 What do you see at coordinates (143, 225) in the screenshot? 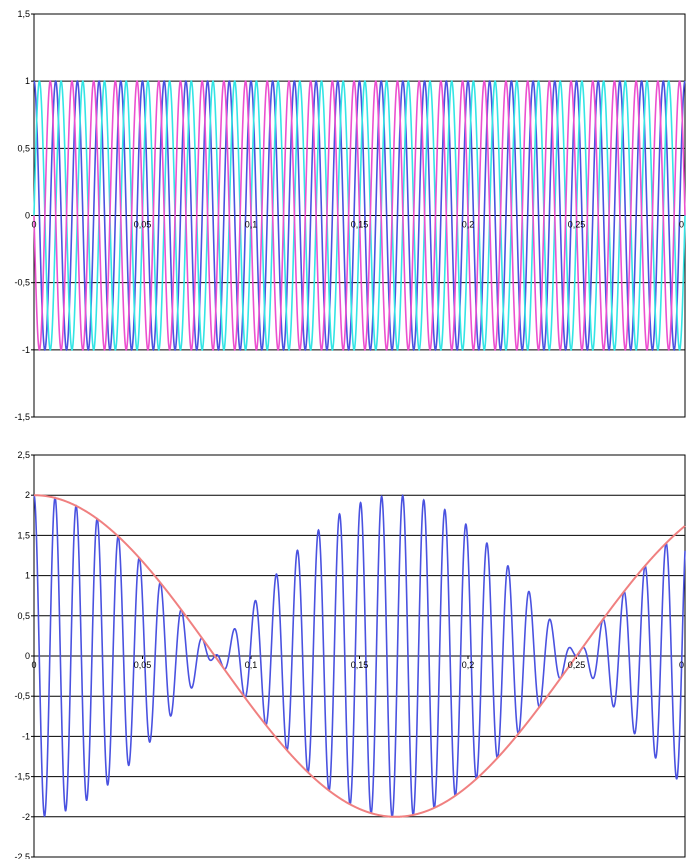
I see `top-x-tick-label: 0,05` at bounding box center [143, 225].